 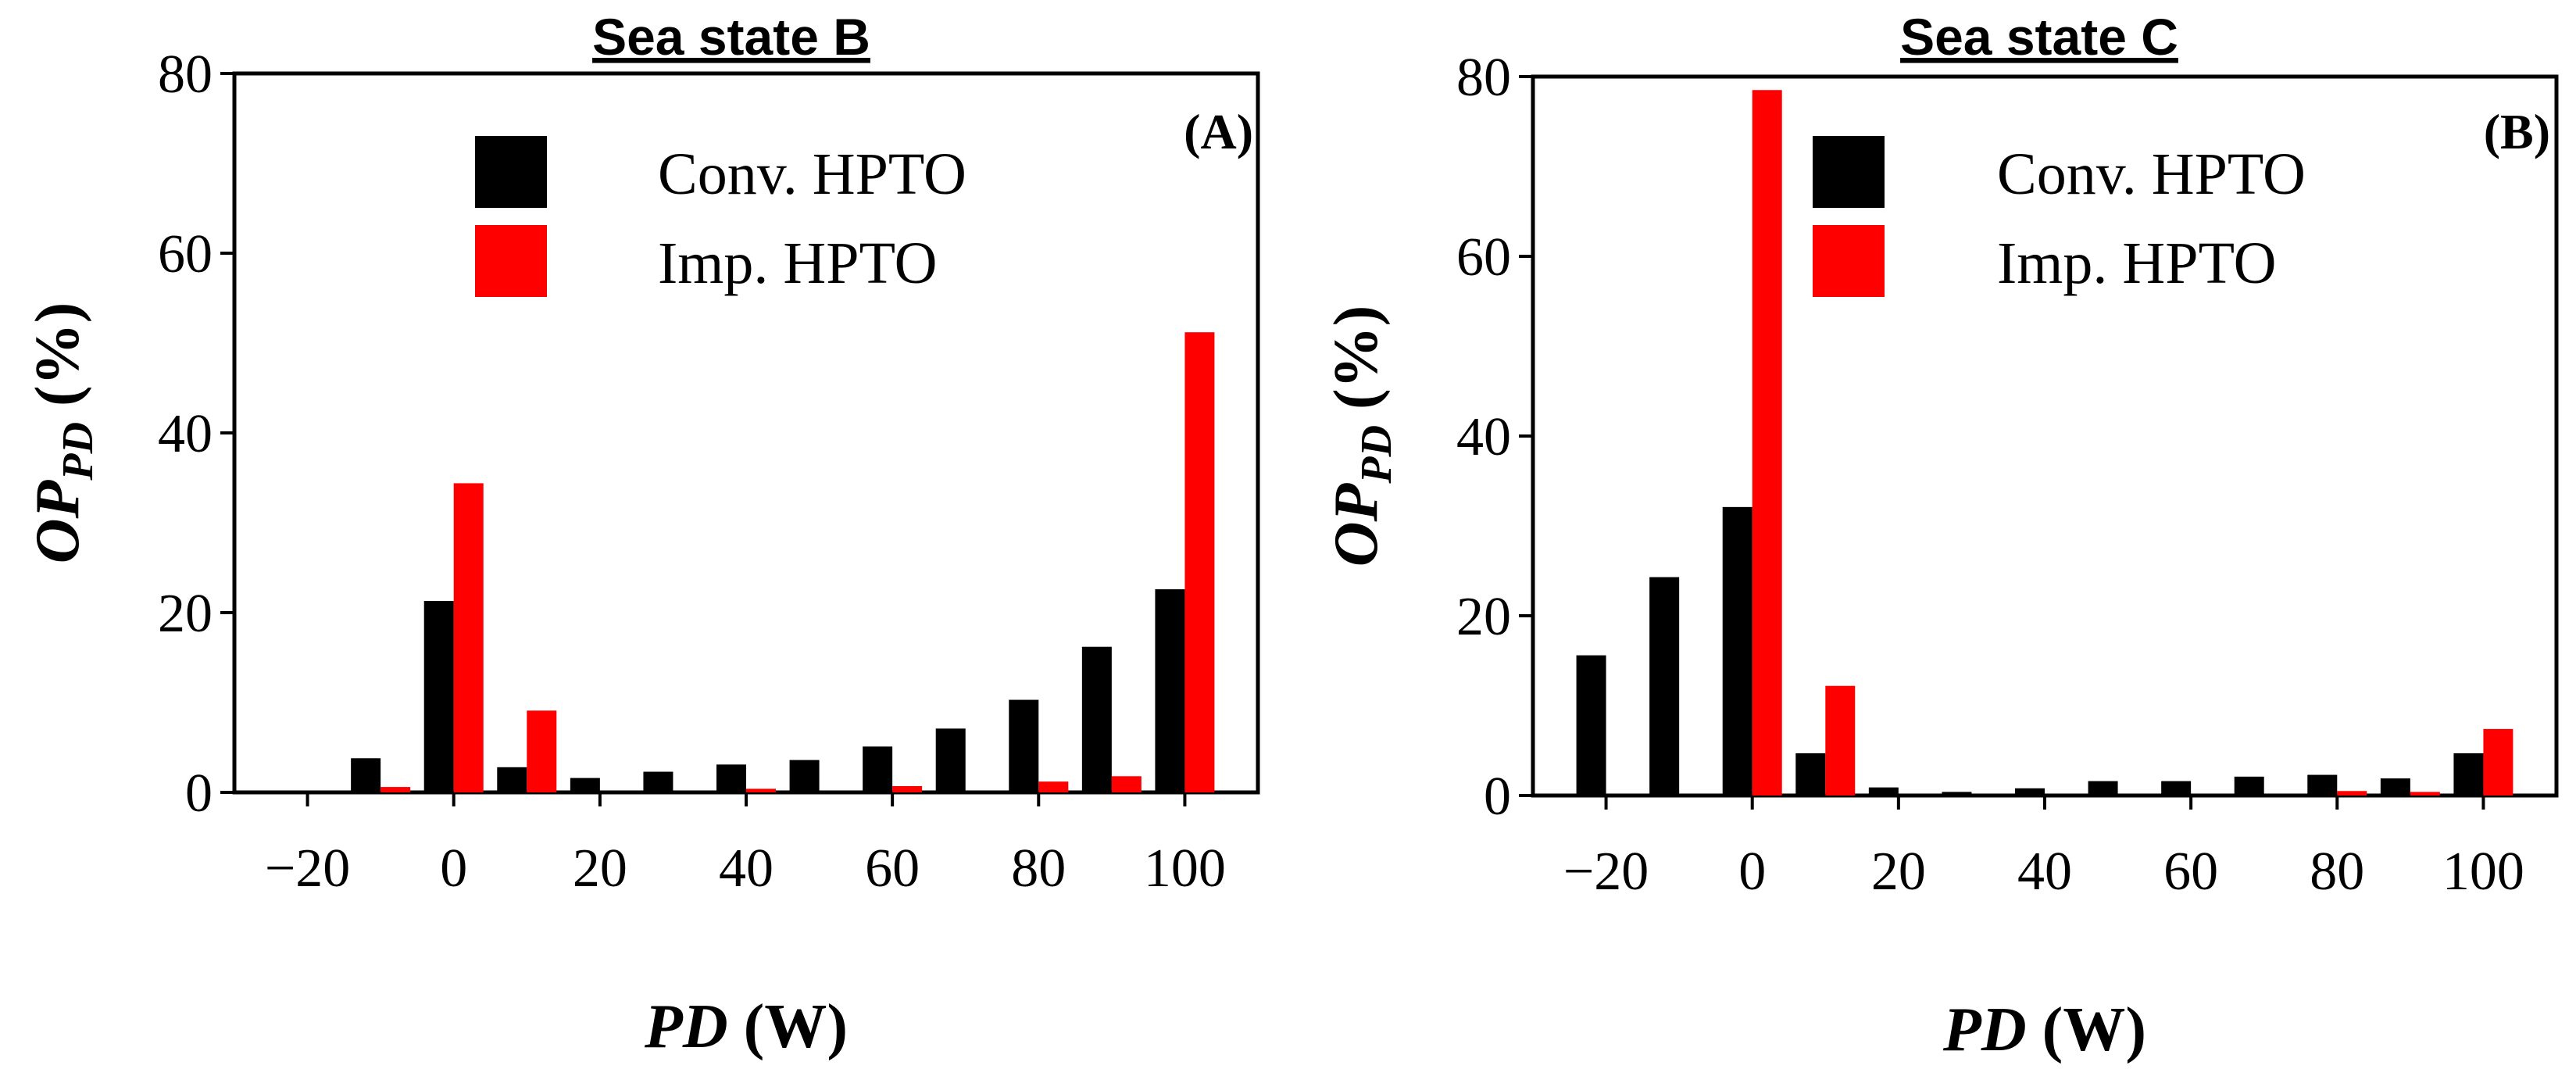 What do you see at coordinates (511, 261) in the screenshot?
I see `legend-swatch-imp-a` at bounding box center [511, 261].